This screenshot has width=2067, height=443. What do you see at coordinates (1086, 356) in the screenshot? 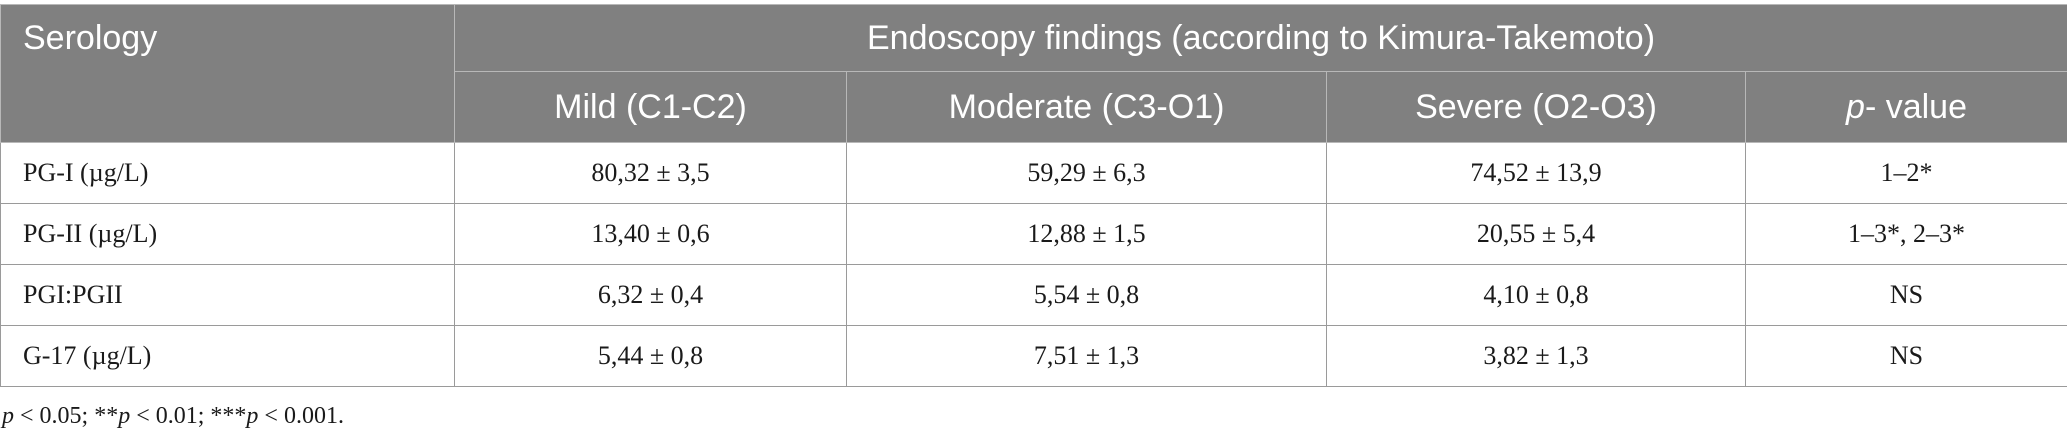
I see `cell-moderate: 7,51 ± 1,3` at bounding box center [1086, 356].